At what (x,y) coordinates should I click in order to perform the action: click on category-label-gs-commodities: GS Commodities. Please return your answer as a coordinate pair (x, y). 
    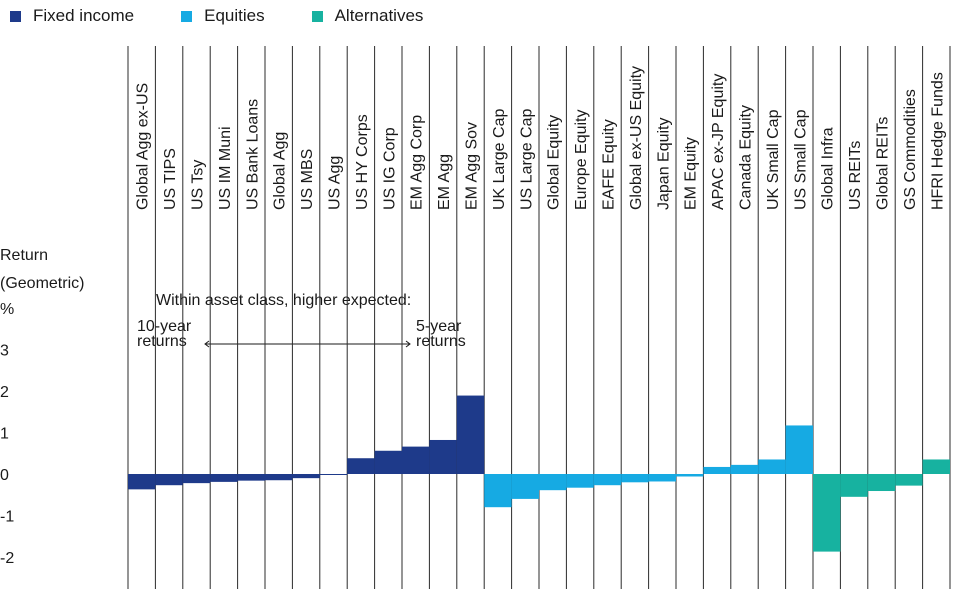
    Looking at the image, I should click on (910, 149).